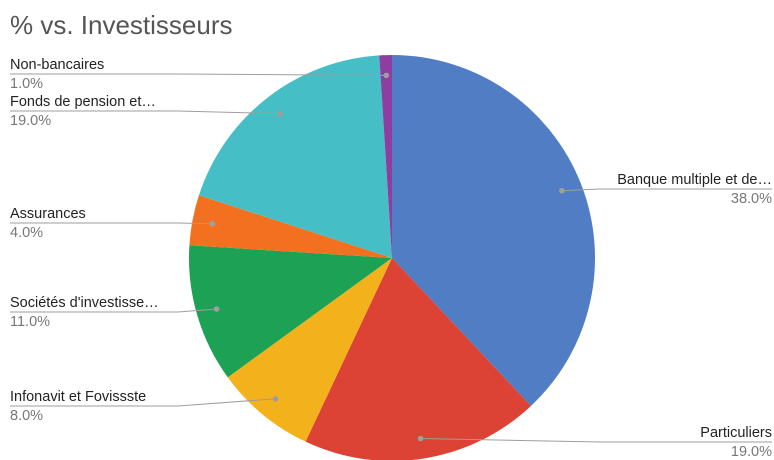  What do you see at coordinates (385, 156) in the screenshot?
I see `pie-slice-non-bancaires` at bounding box center [385, 156].